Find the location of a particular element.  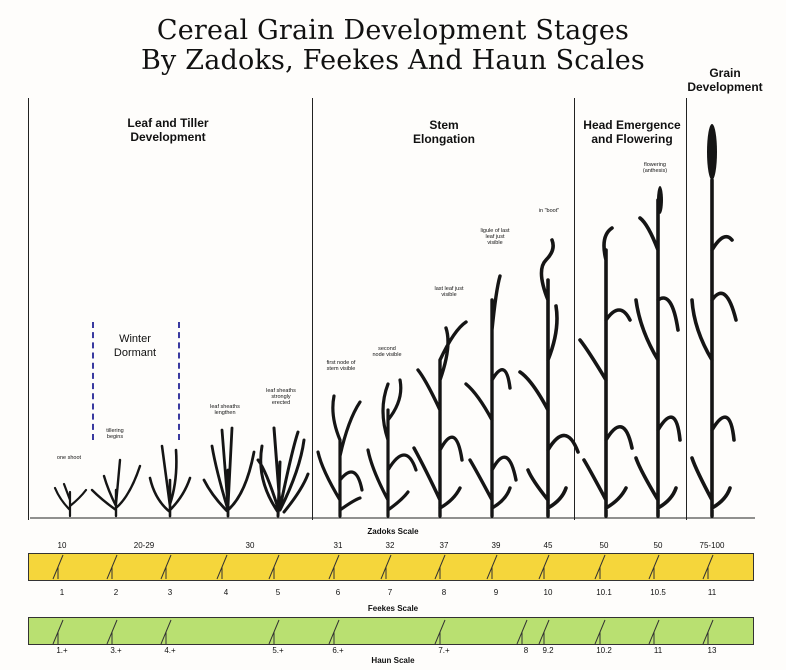

haun-tick-label: 9.2 is located at coordinates (548, 650).